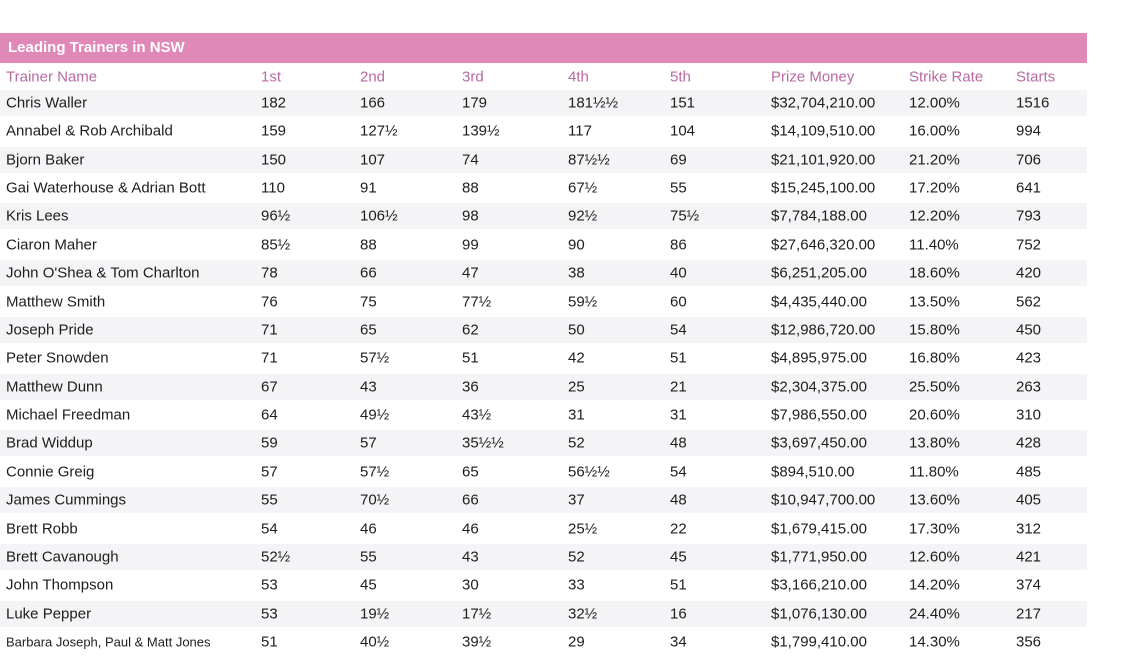  I want to click on table-cell: 420, so click(1029, 273).